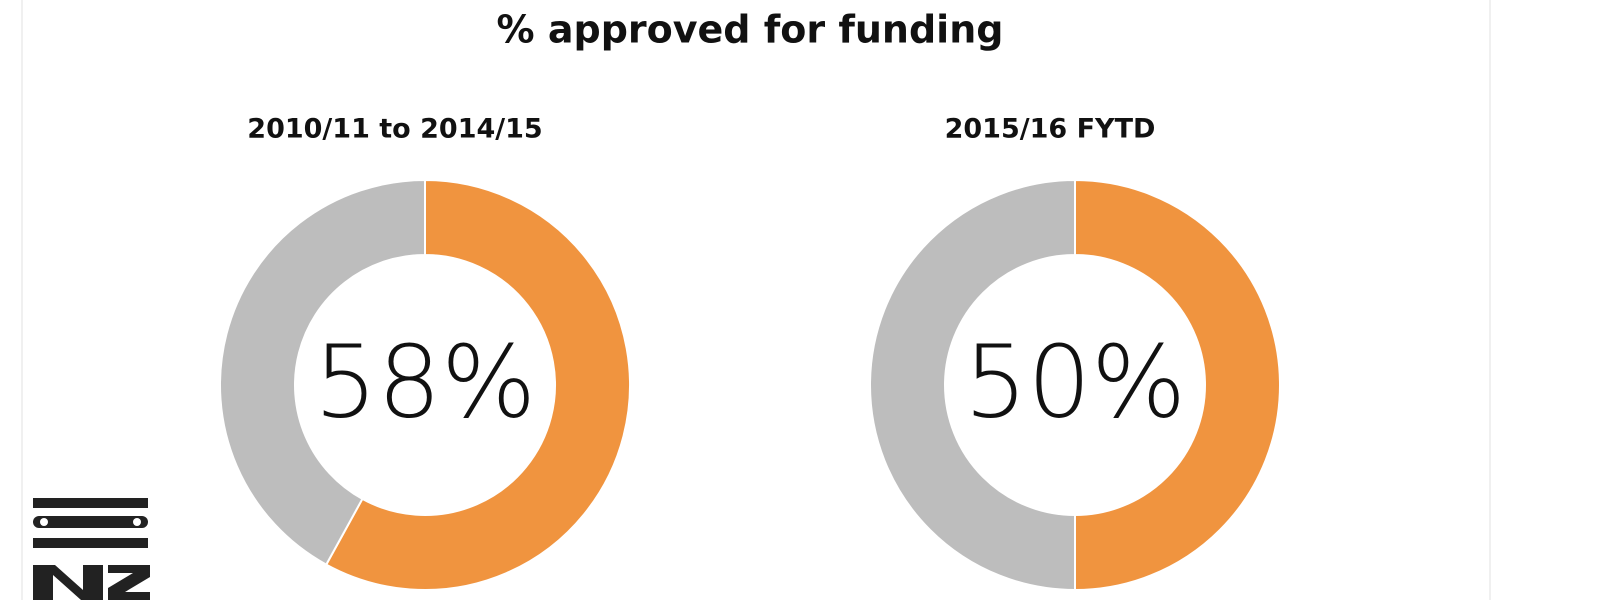  I want to click on logo, so click(91, 549).